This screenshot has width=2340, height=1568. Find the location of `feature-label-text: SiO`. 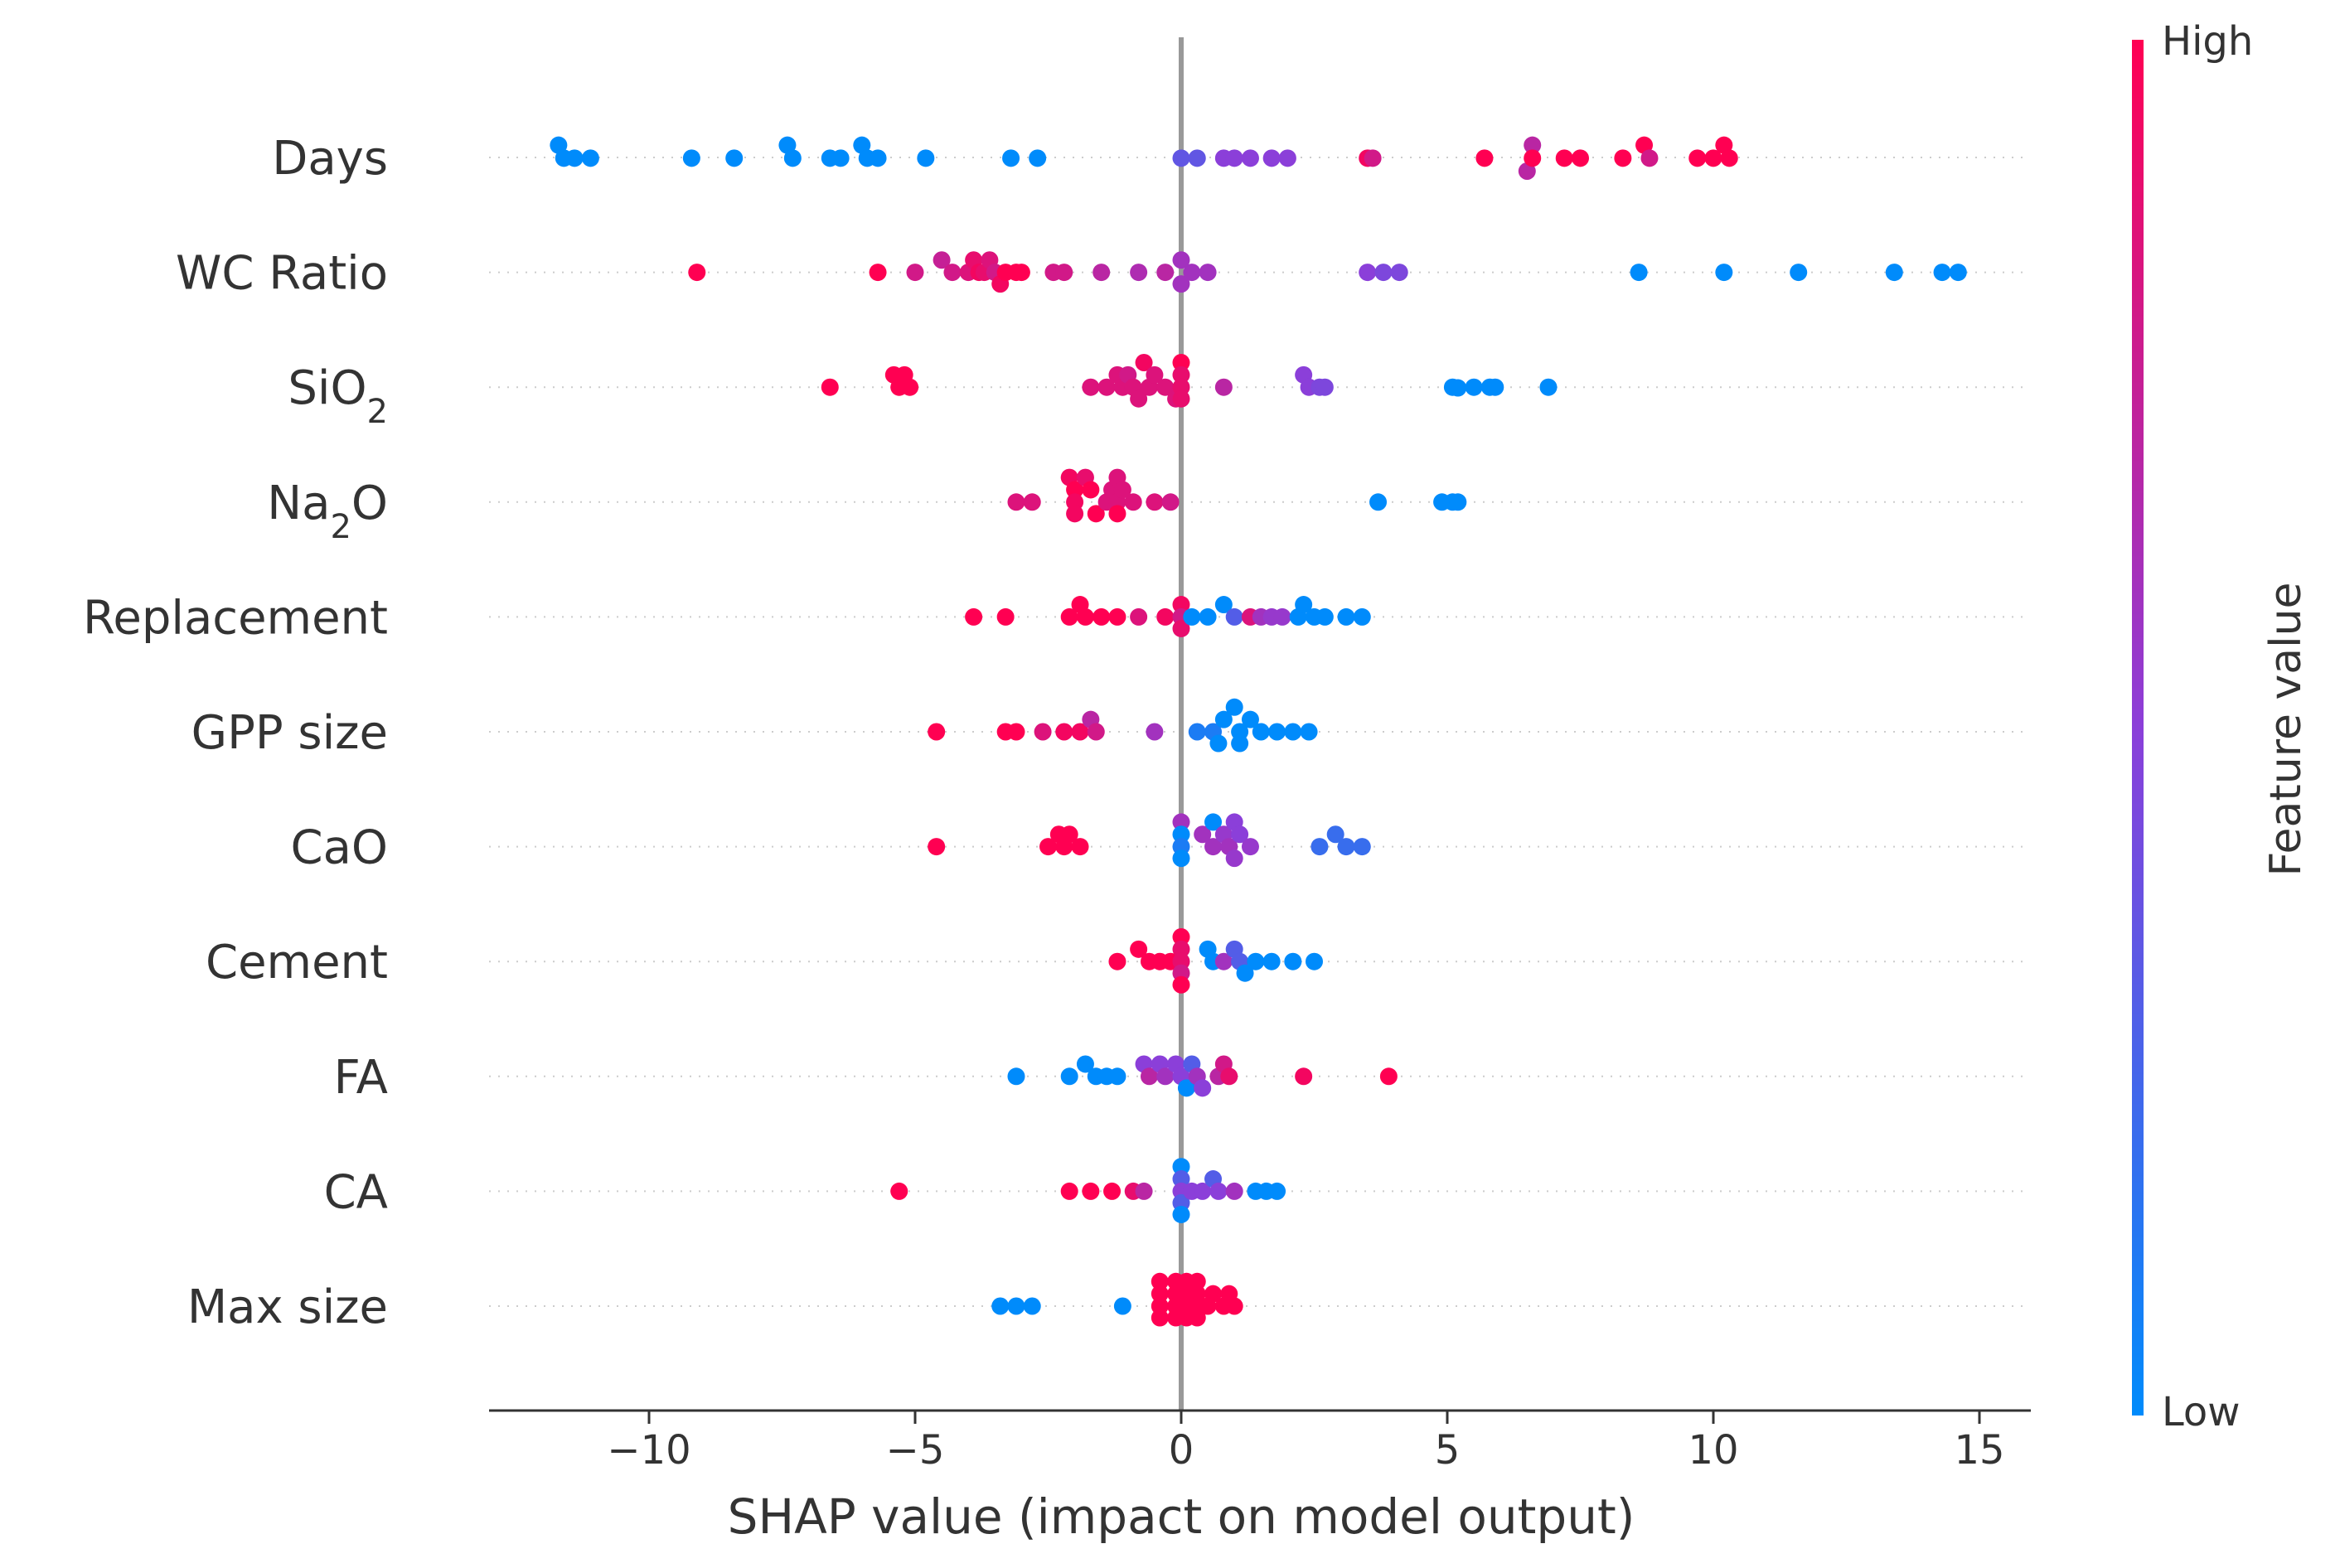

feature-label-text: SiO is located at coordinates (327, 388).